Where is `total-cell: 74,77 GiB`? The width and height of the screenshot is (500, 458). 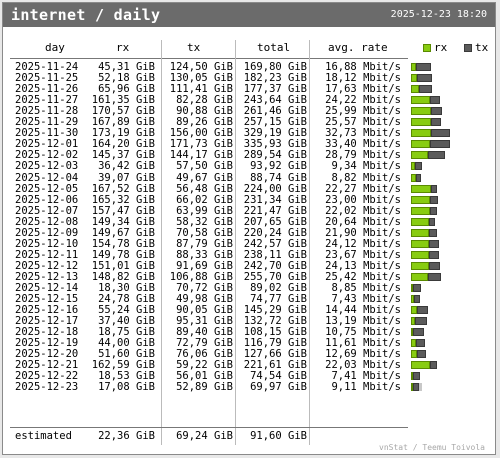
total-cell: 74,77 GiB is located at coordinates (278, 299).